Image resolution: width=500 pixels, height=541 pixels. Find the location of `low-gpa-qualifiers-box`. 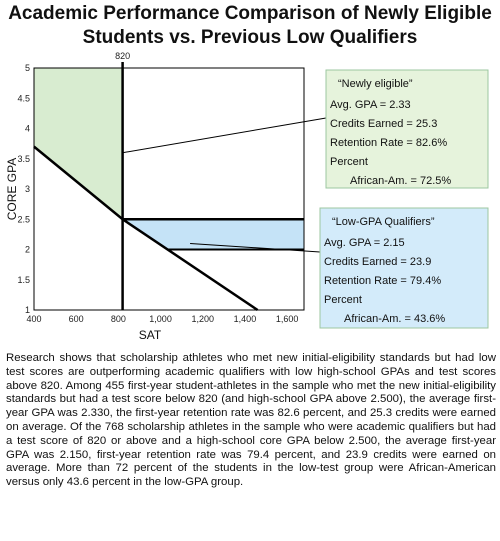

low-gpa-qualifiers-box is located at coordinates (404, 268).